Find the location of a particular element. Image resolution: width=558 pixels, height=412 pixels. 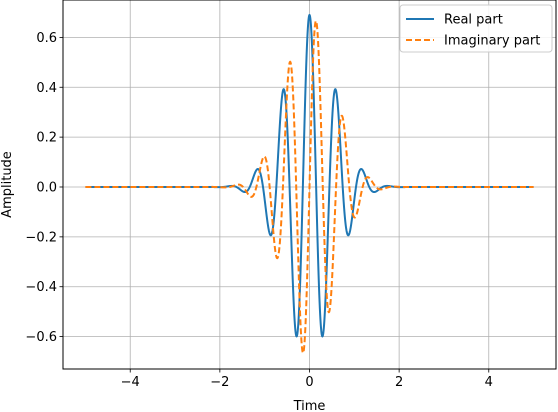

y-tick-label: −0.4 is located at coordinates (41, 287).